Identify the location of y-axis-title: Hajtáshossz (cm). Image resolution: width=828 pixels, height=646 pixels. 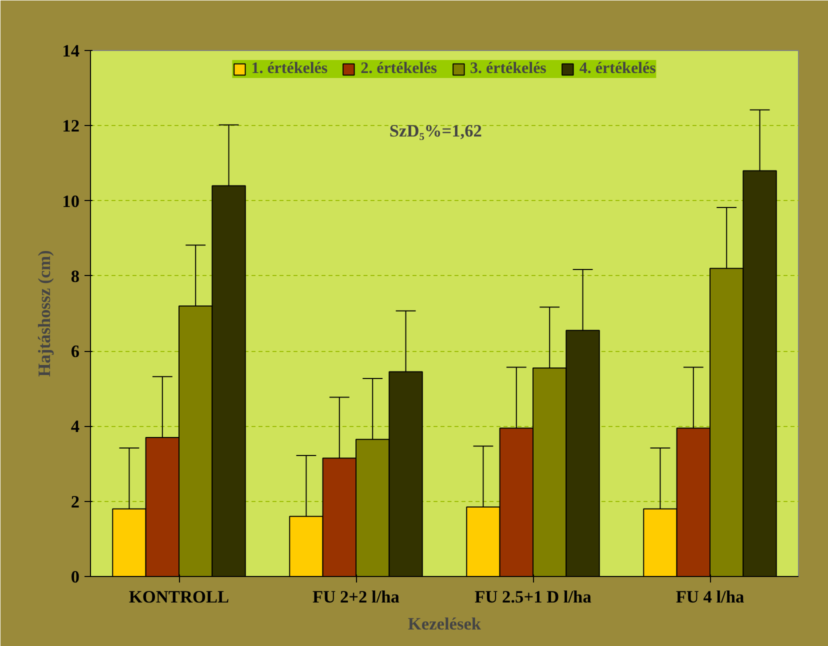
(44, 313).